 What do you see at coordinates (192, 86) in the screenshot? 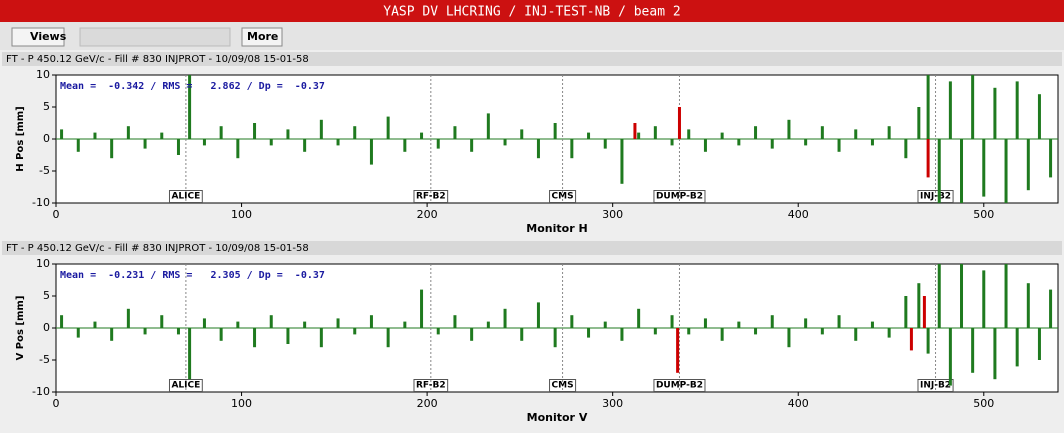
I see `stats-annotation: Mean = -0.342 / RMS = 2.862 / Dp = -0.37` at bounding box center [192, 86].